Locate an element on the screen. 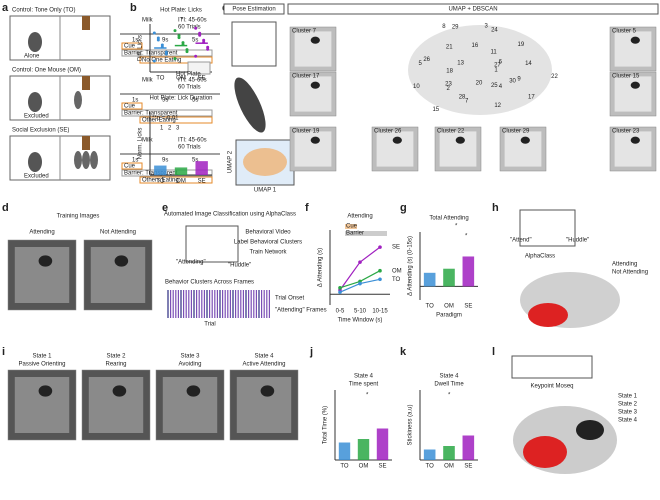  axis-label: UMAP 2 is located at coordinates (231, 161).